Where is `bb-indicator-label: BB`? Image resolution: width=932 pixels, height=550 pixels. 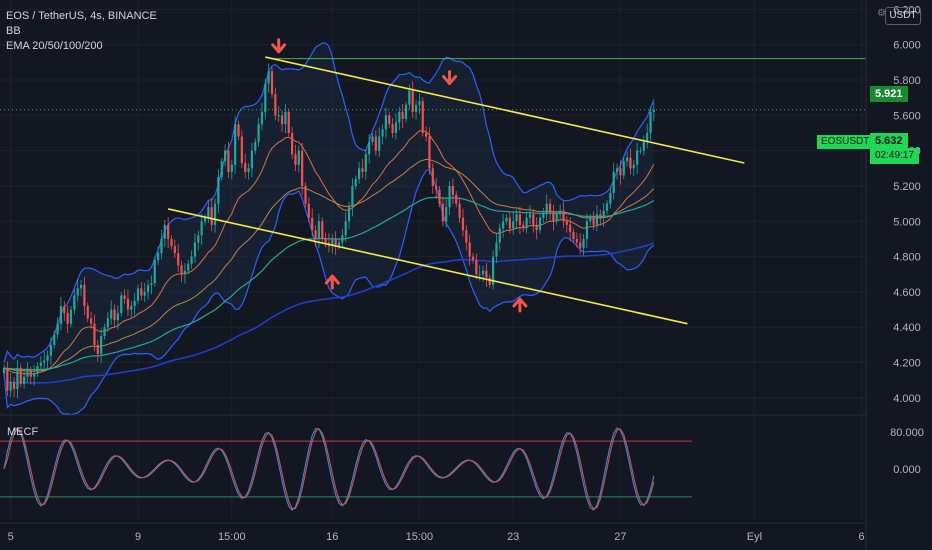
bb-indicator-label: BB is located at coordinates (13, 31).